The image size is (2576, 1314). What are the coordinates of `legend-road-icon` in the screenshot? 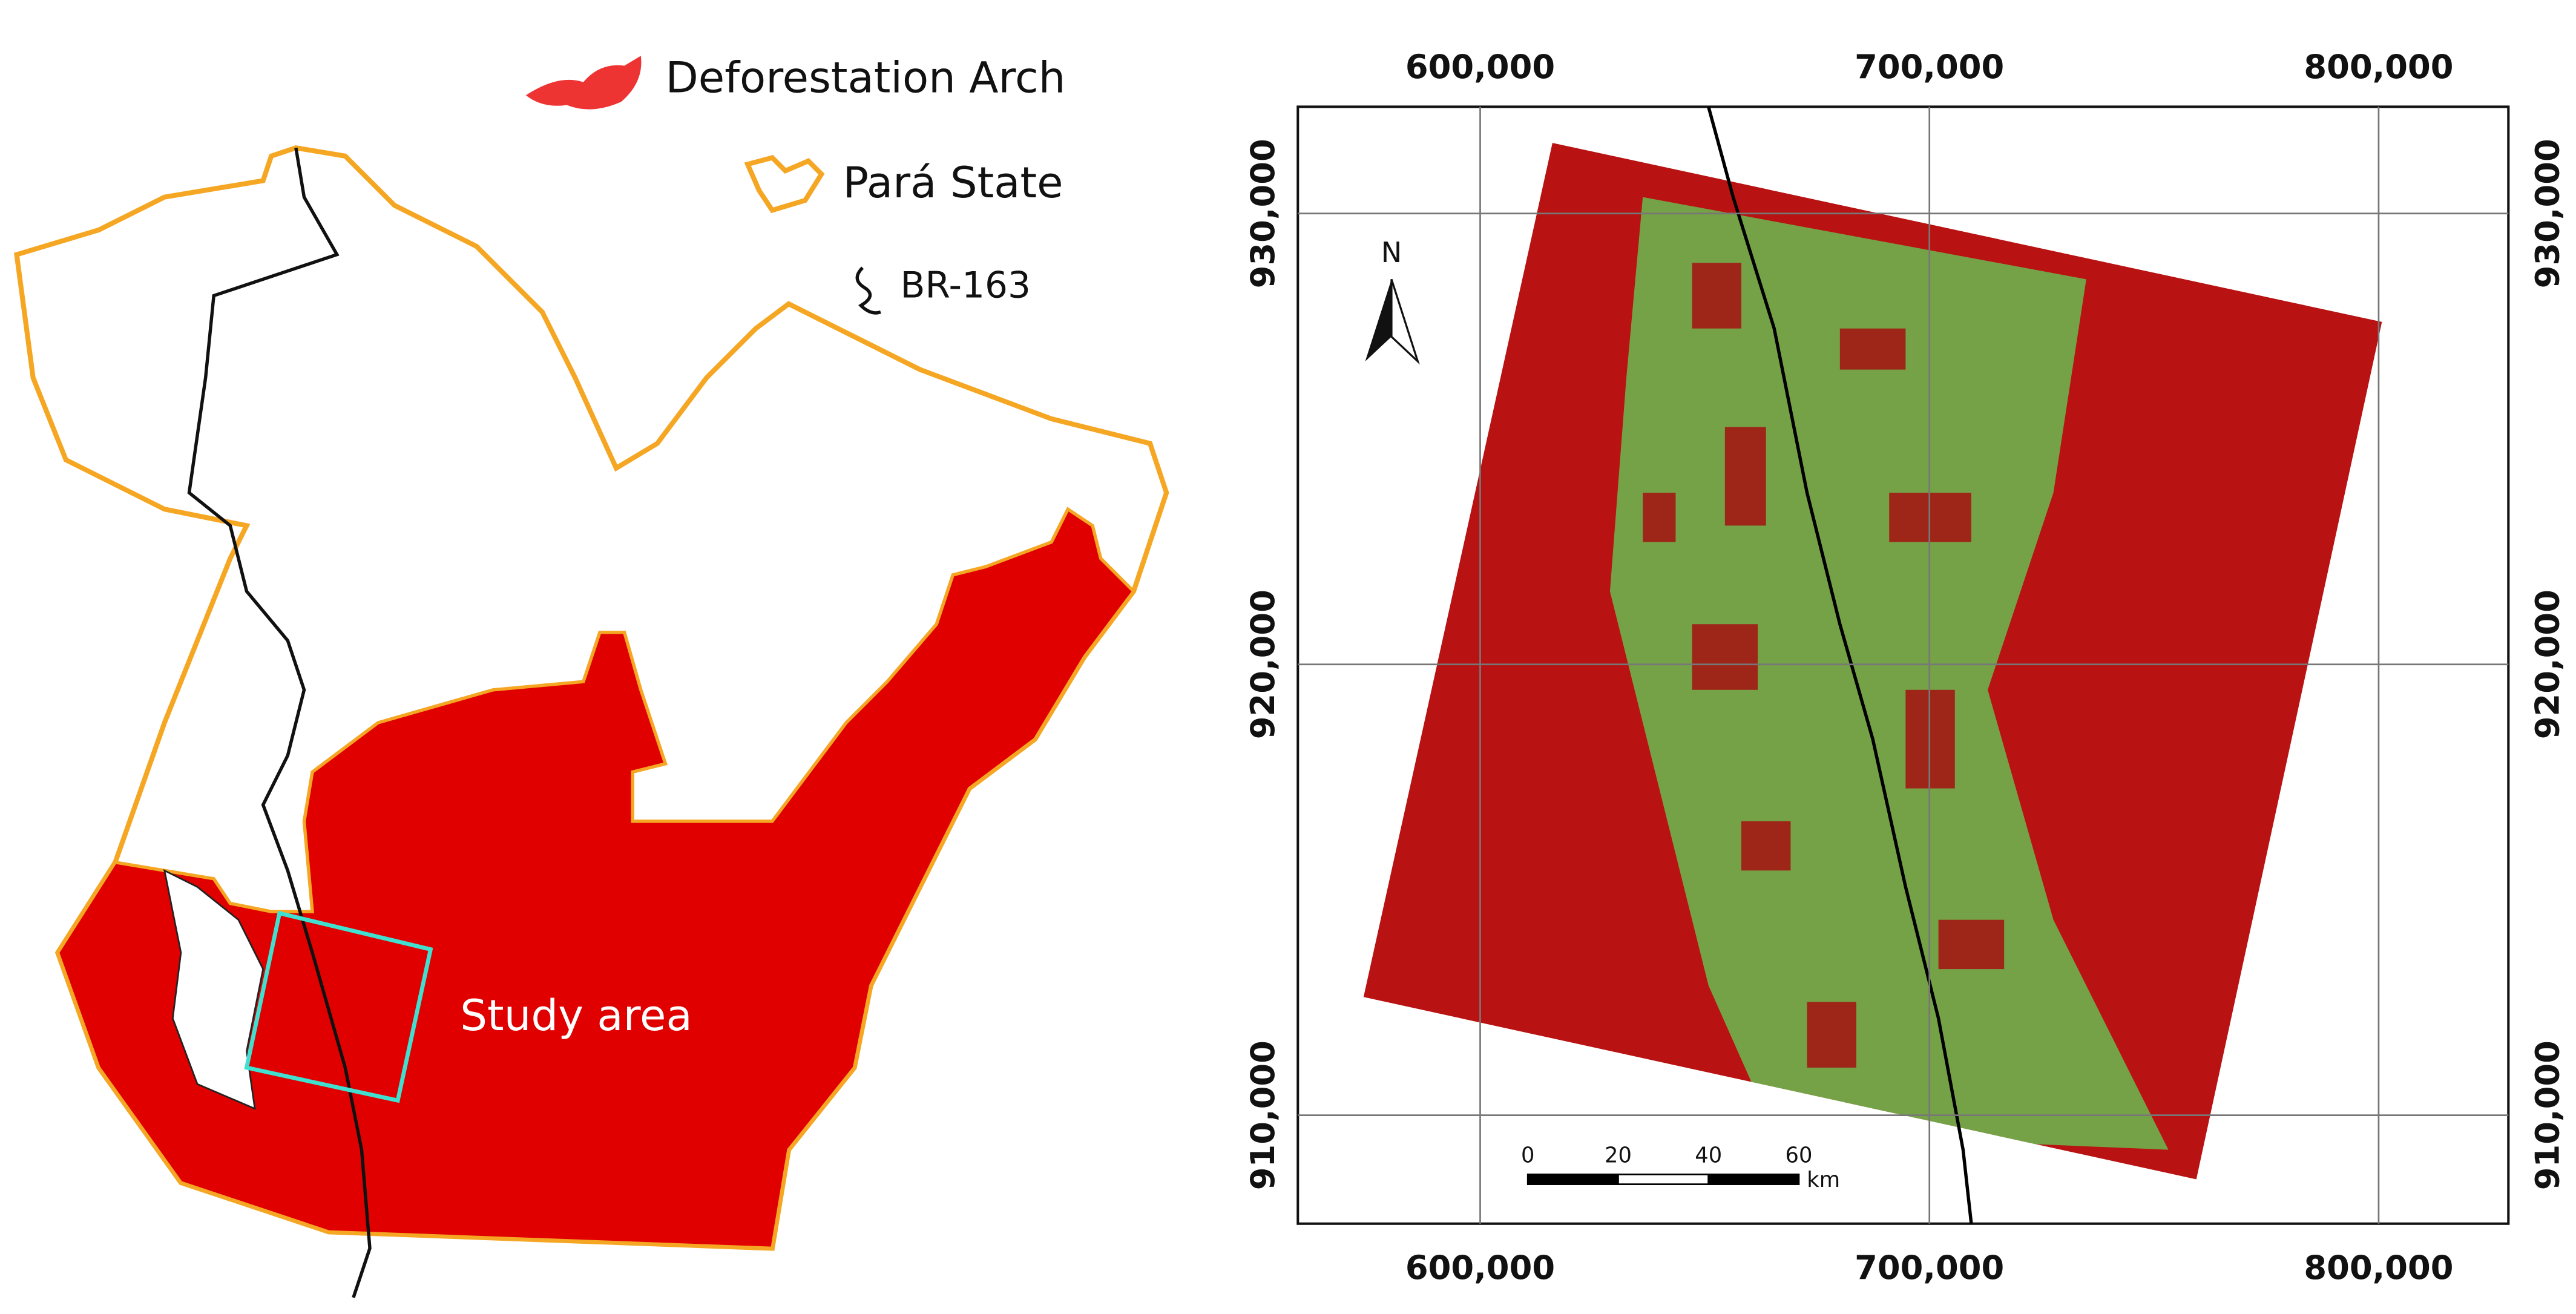 It's located at (868, 290).